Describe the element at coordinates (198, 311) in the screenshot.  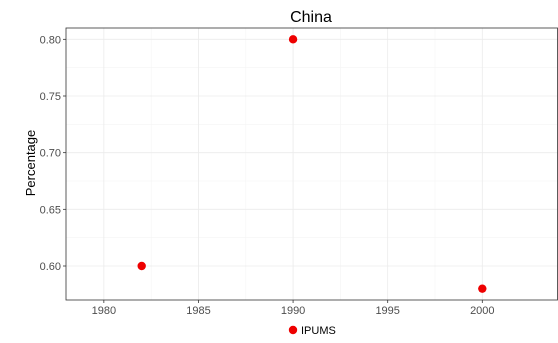
I see `x-tick-label: 1985` at that location.